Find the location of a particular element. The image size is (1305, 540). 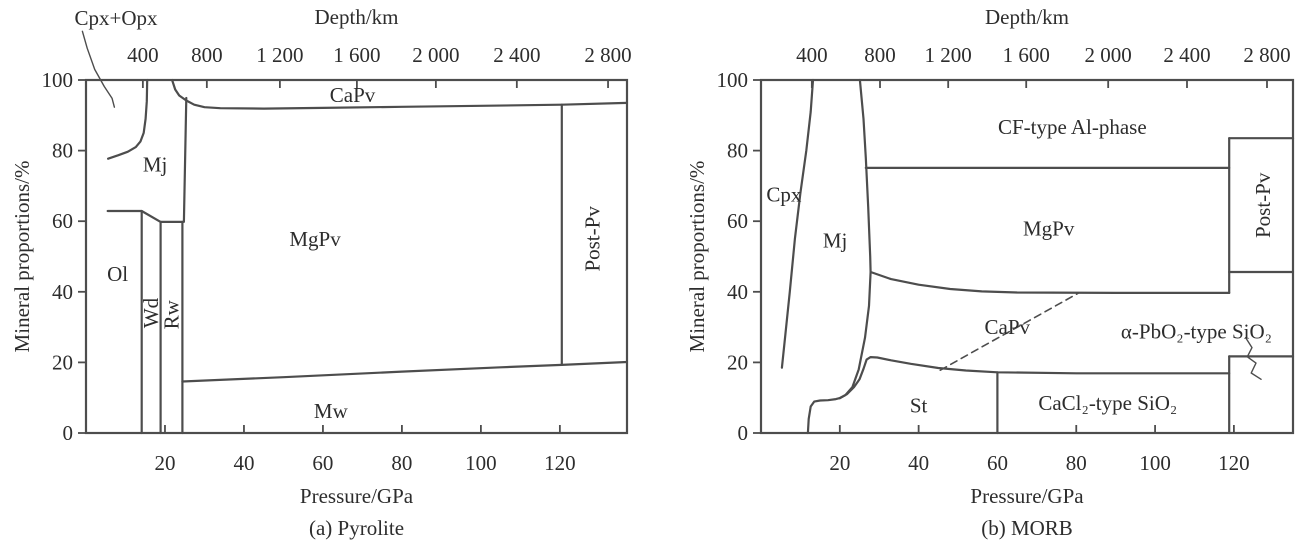

region-label-cf-type-al-phase: CF-type Al-phase is located at coordinates (1072, 127).